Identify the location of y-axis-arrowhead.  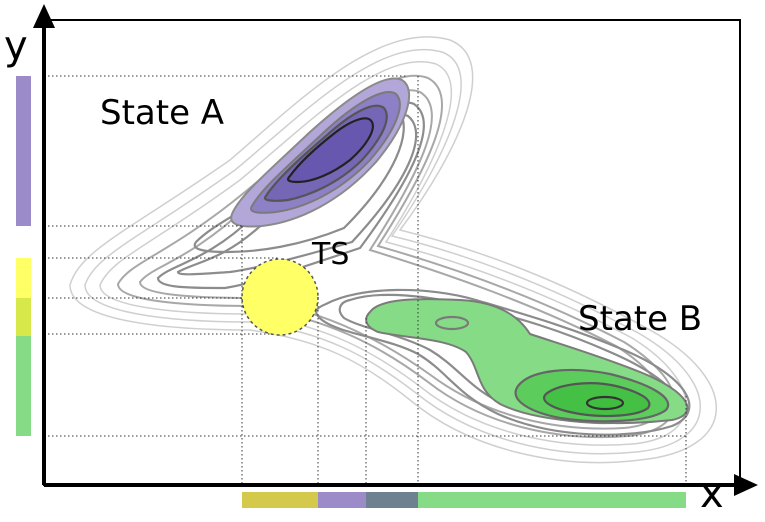
(44, 16).